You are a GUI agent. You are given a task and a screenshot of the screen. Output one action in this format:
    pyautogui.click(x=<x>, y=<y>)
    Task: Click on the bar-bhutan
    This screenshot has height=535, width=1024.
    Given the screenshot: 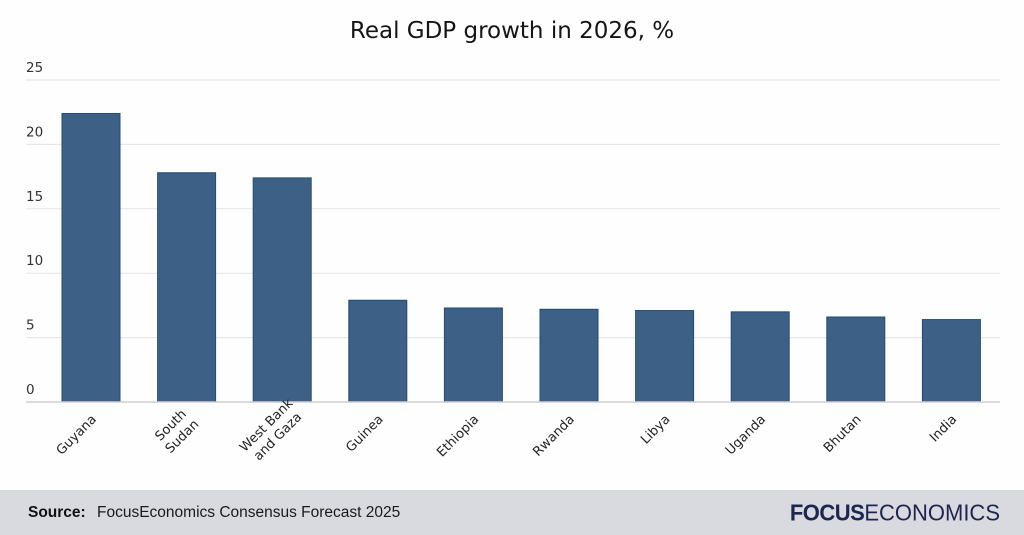 What is the action you would take?
    pyautogui.click(x=856, y=359)
    